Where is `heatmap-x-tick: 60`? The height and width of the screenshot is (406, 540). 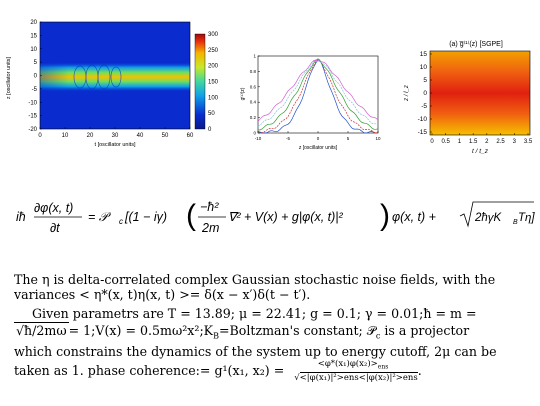
heatmap-x-tick: 60 is located at coordinates (190, 136).